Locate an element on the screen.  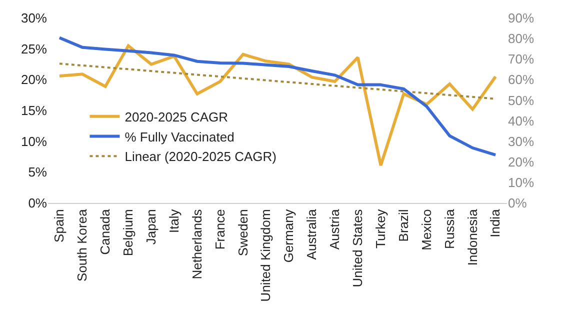
y2-tick-label: 50% is located at coordinates (521, 100).